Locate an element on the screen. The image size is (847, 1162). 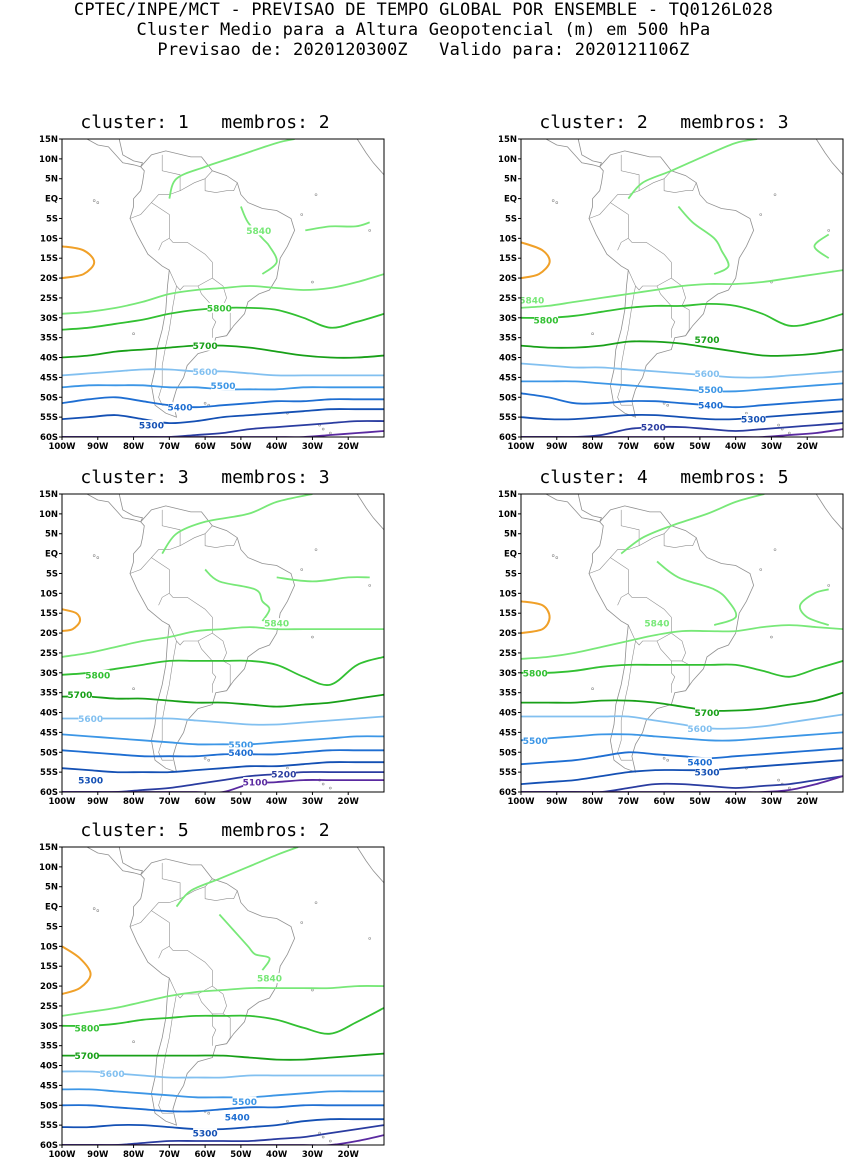
lat-label: EQ is located at coordinates (51, 200).